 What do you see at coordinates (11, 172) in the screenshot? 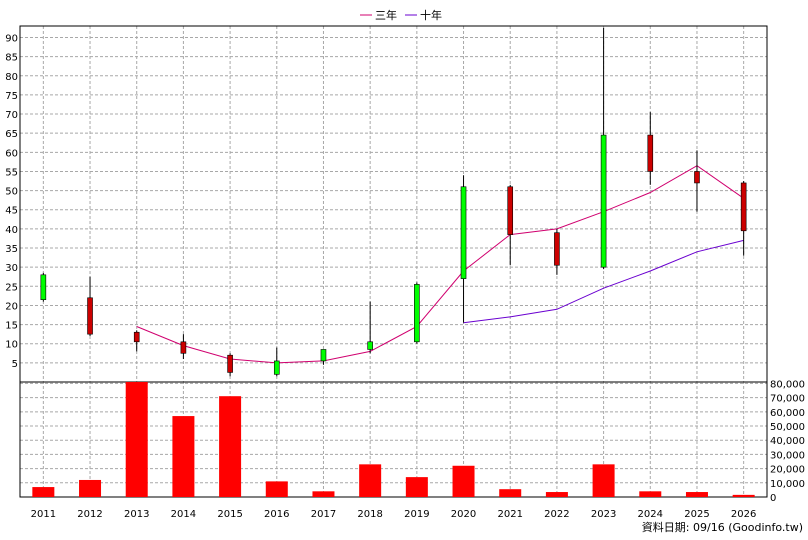
I see `price-tick-label: 55` at bounding box center [11, 172].